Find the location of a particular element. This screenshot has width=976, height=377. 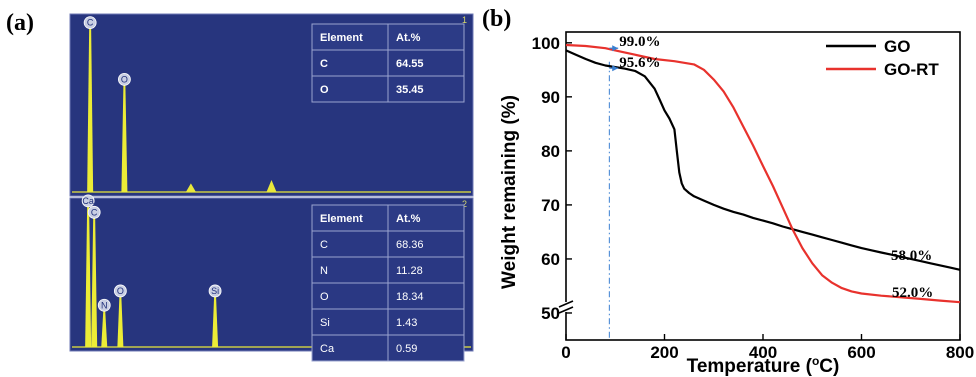

peak-label-ca: Ca is located at coordinates (88, 201).